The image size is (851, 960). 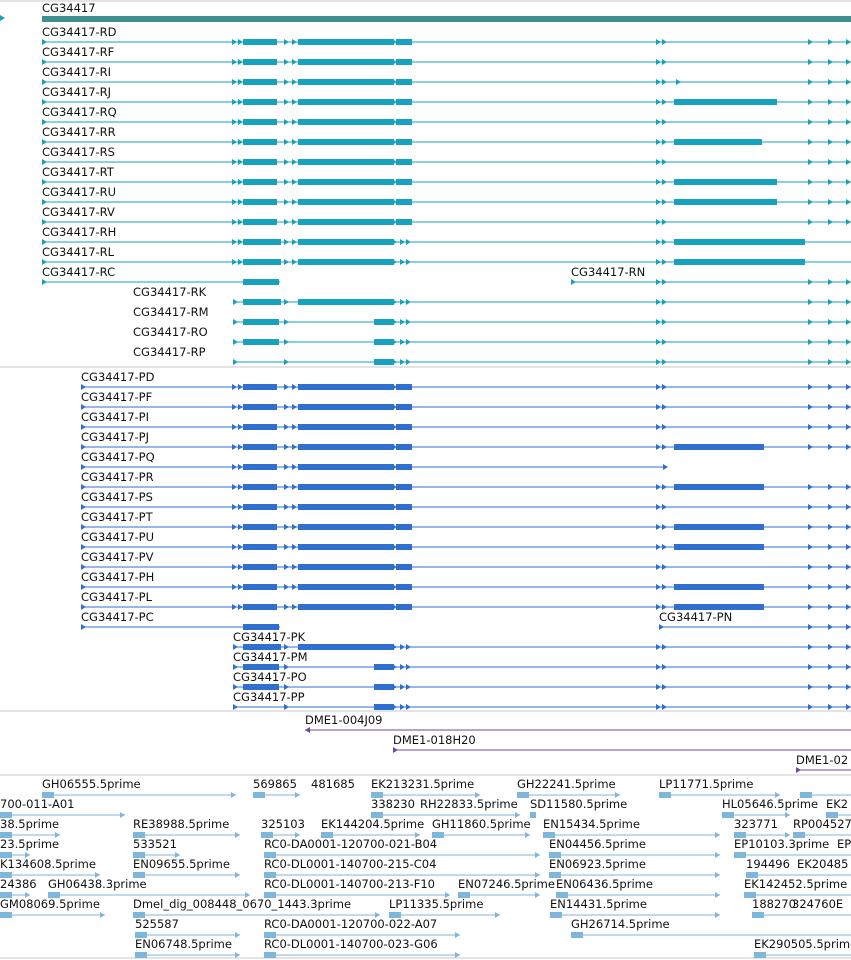 I want to click on protein-label-ph: CG34417-PH, so click(x=117, y=577).